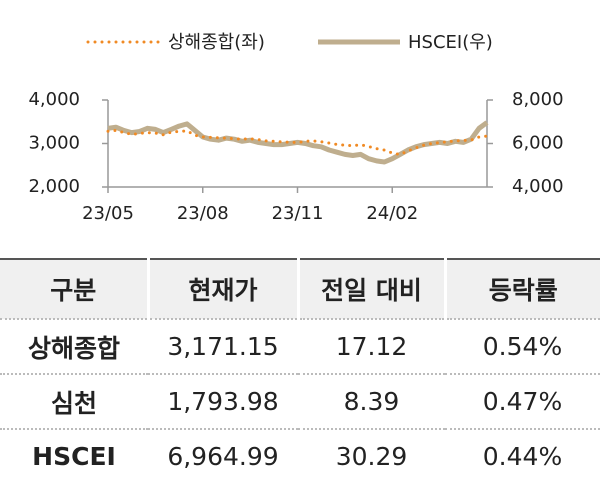 This screenshot has width=600, height=483. I want to click on table-cell: 0.47%, so click(522, 401).